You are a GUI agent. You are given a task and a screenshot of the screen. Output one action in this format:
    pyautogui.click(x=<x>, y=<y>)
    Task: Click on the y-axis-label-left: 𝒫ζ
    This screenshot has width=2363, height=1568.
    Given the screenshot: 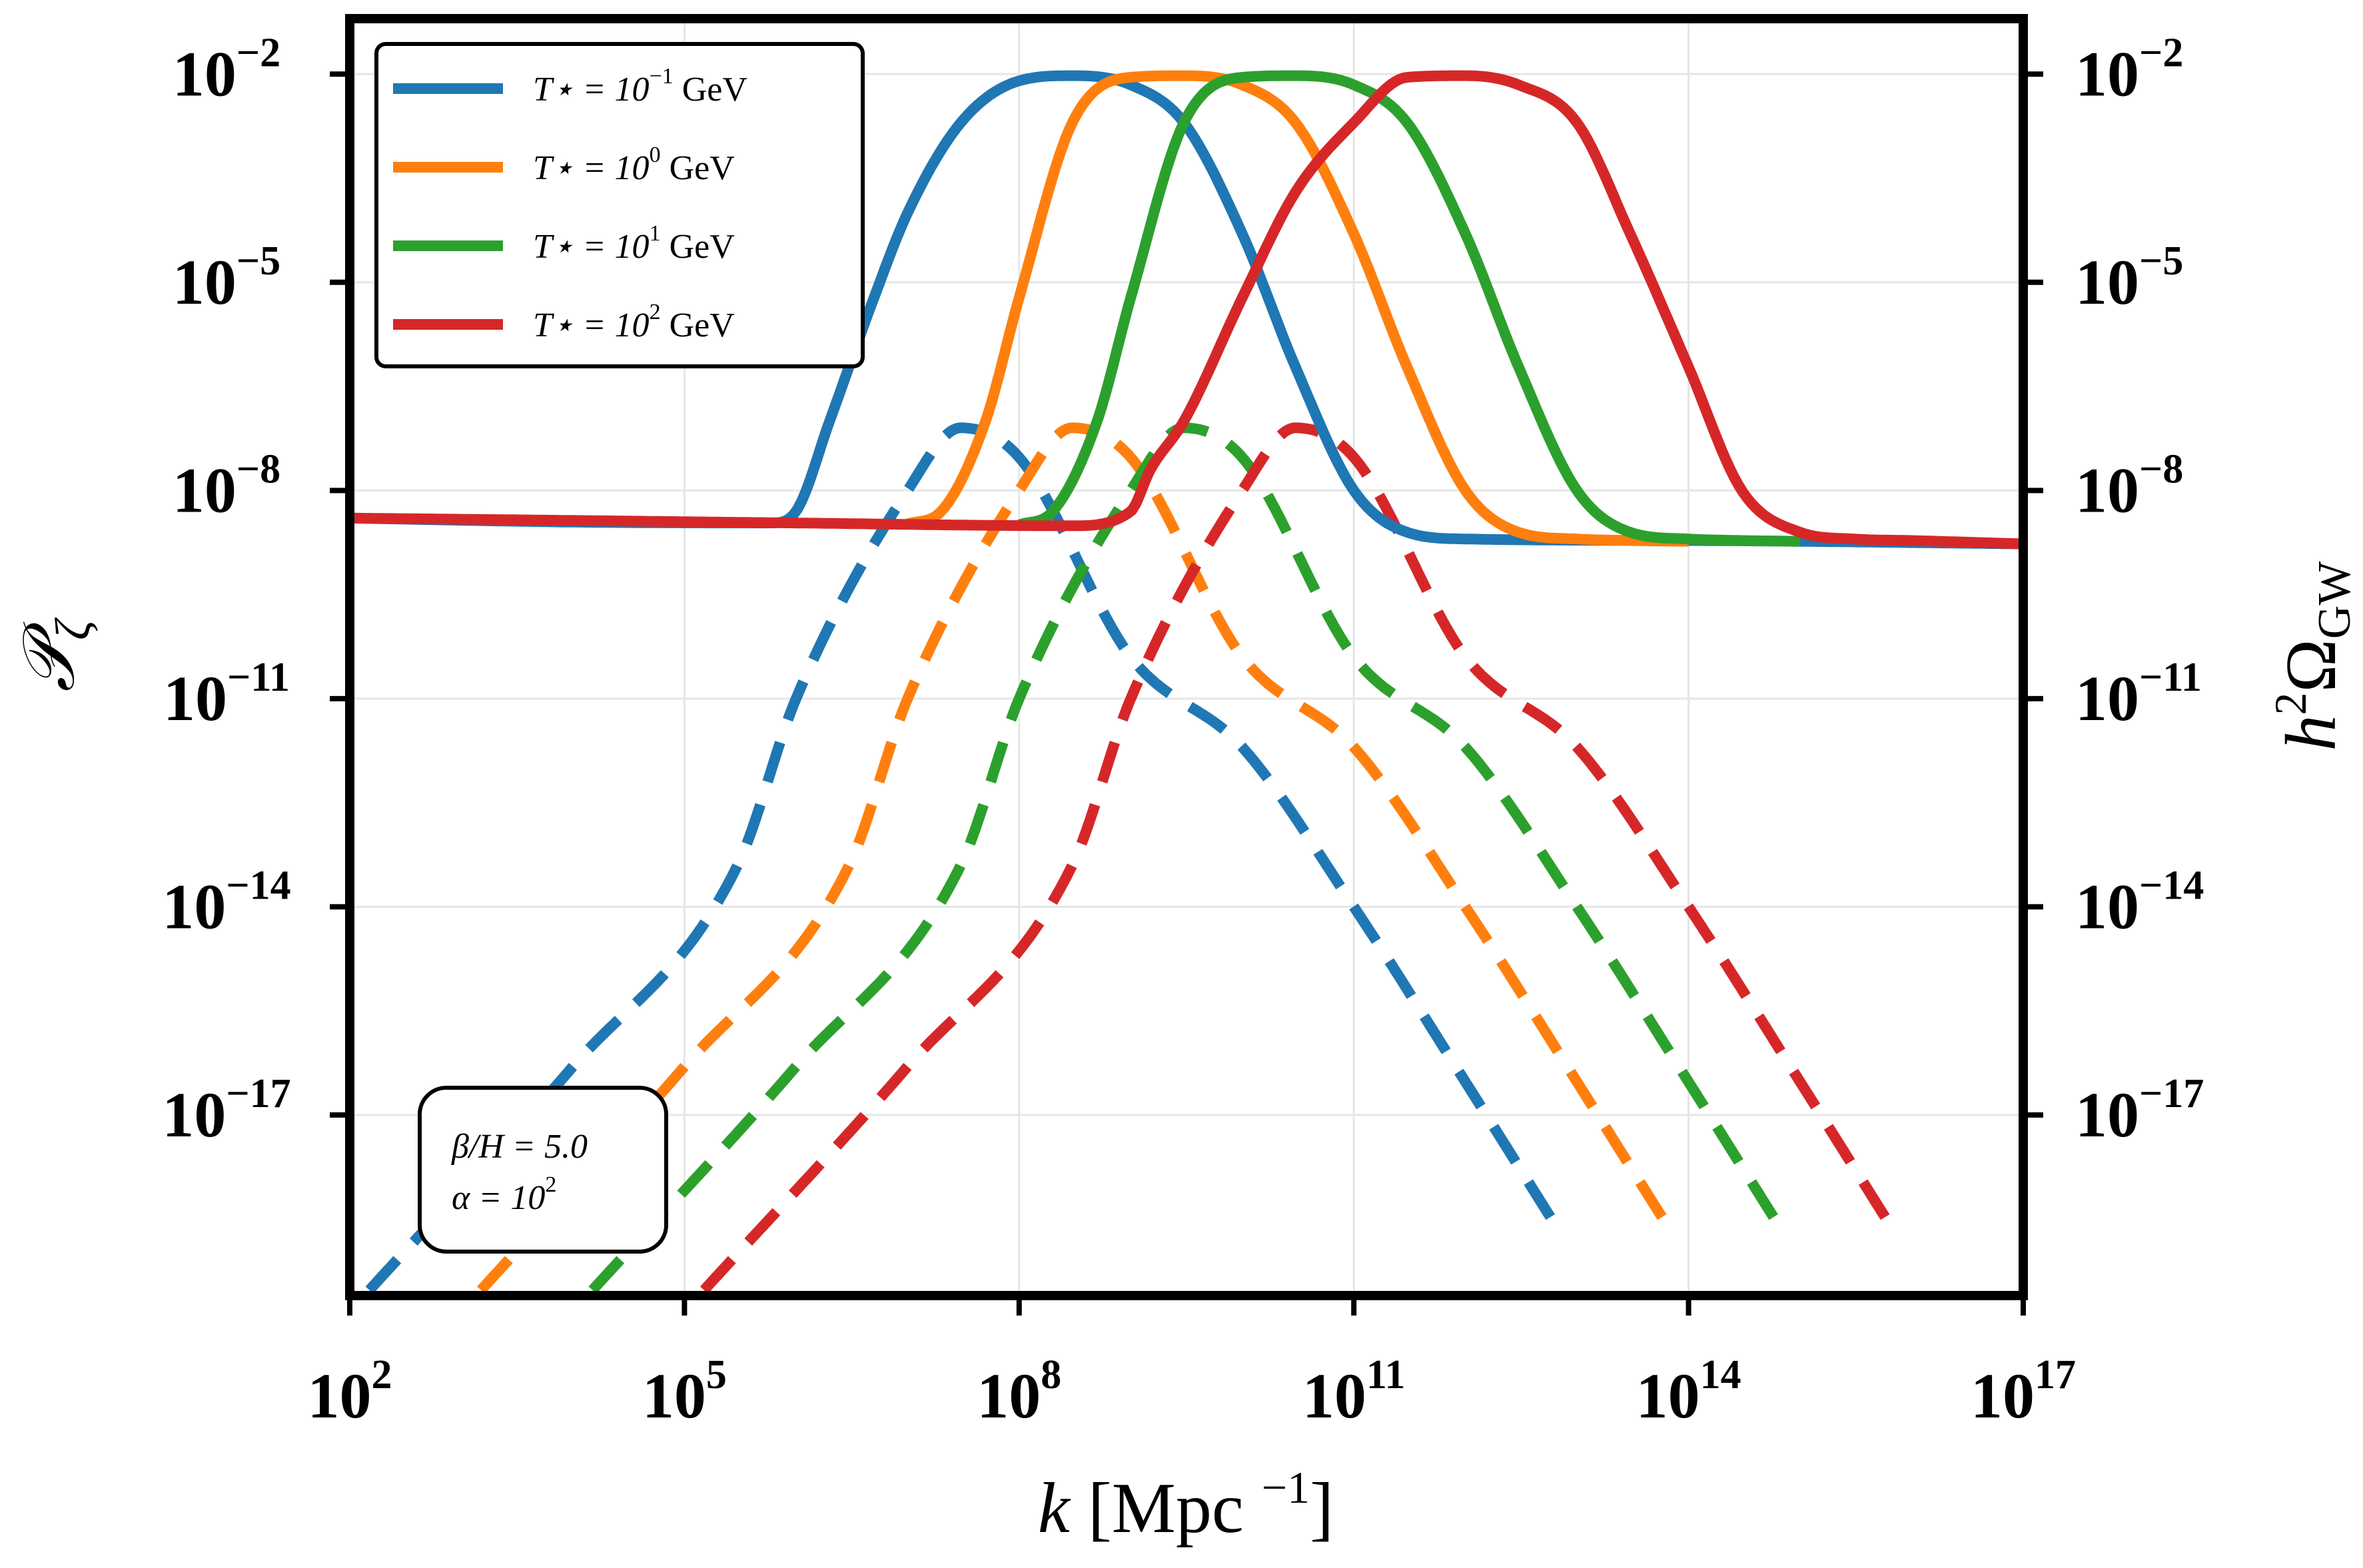 What is the action you would take?
    pyautogui.click(x=55, y=654)
    